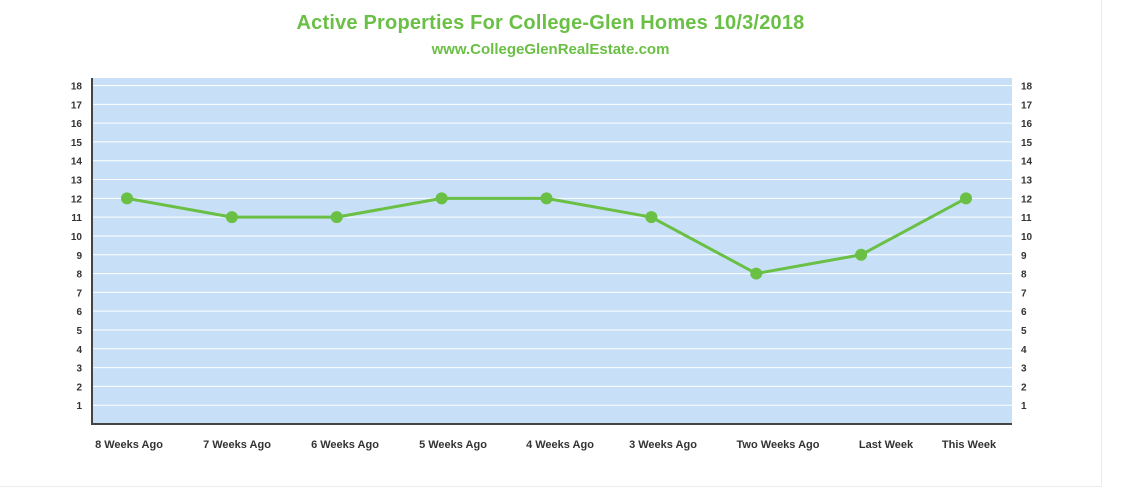 This screenshot has height=490, width=1133. What do you see at coordinates (1026, 218) in the screenshot?
I see `y-tick-label-right: 11` at bounding box center [1026, 218].